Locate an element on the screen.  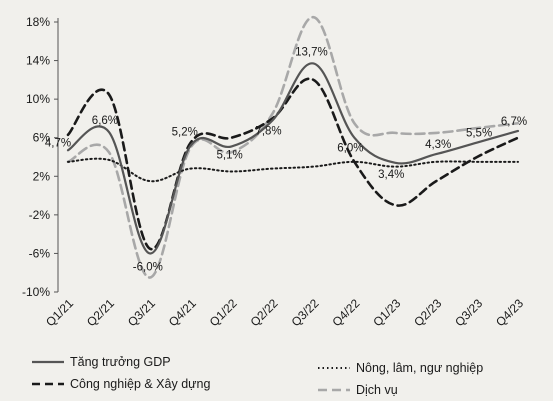
x-tick-label: Q4/23 is located at coordinates (509, 312).